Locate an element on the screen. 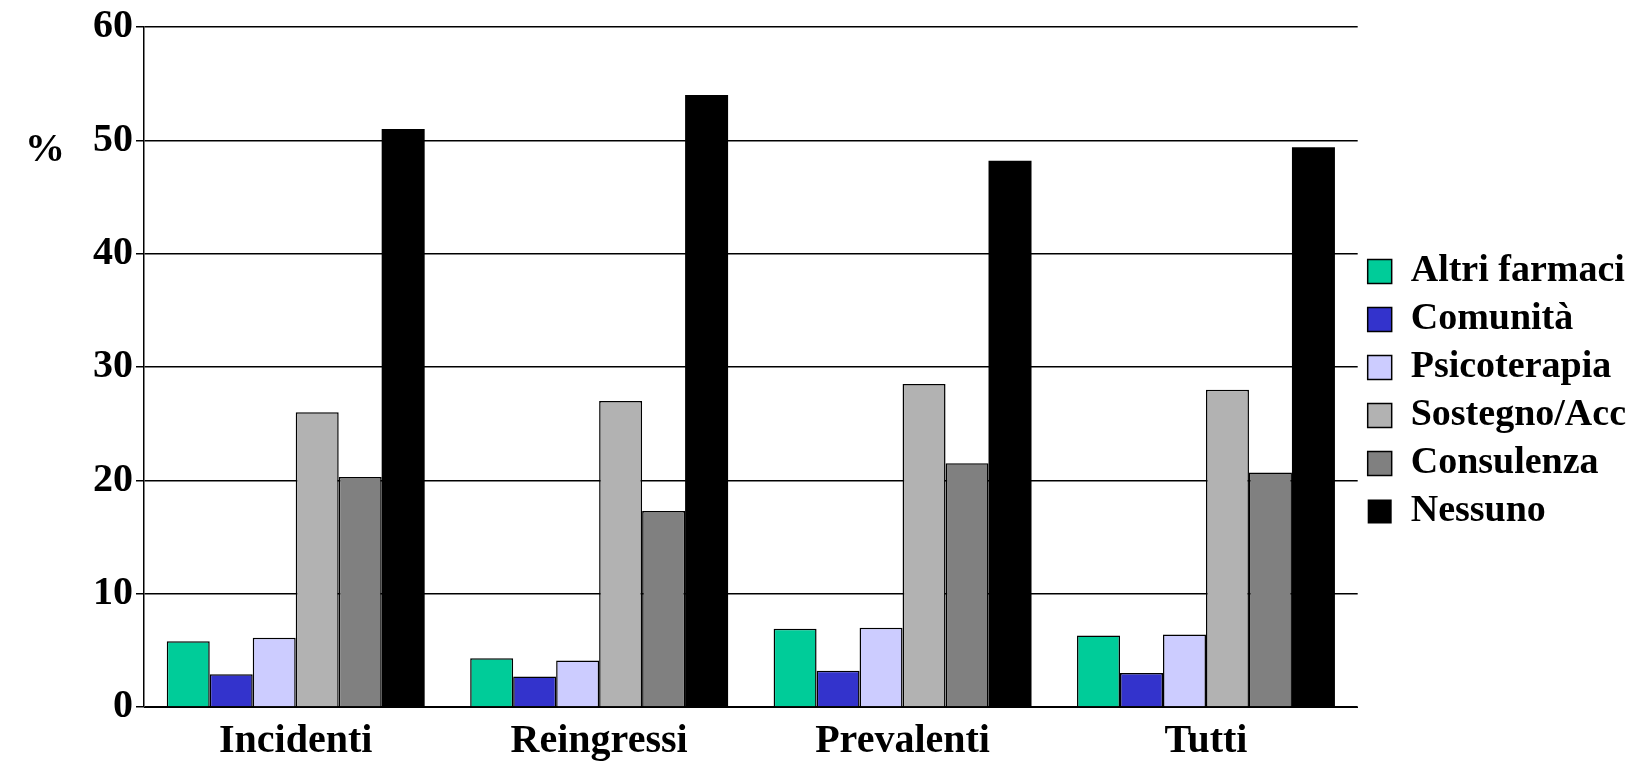 The image size is (1641, 769). legend-label: Comunità is located at coordinates (1492, 316).